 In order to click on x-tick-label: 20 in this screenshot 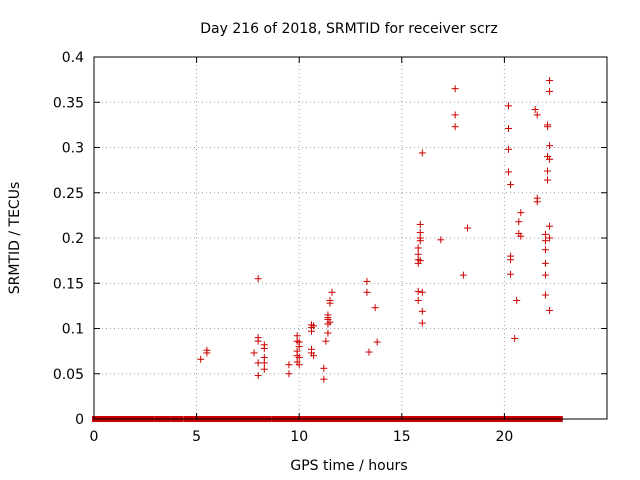, I will do `click(504, 437)`.